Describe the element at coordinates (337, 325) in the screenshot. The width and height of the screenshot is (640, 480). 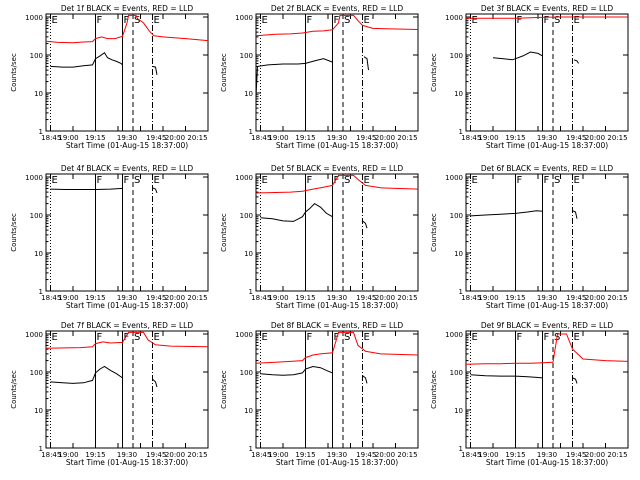
I see `panel-title: Det 8f BLACK = Events, RED = LLD` at that location.